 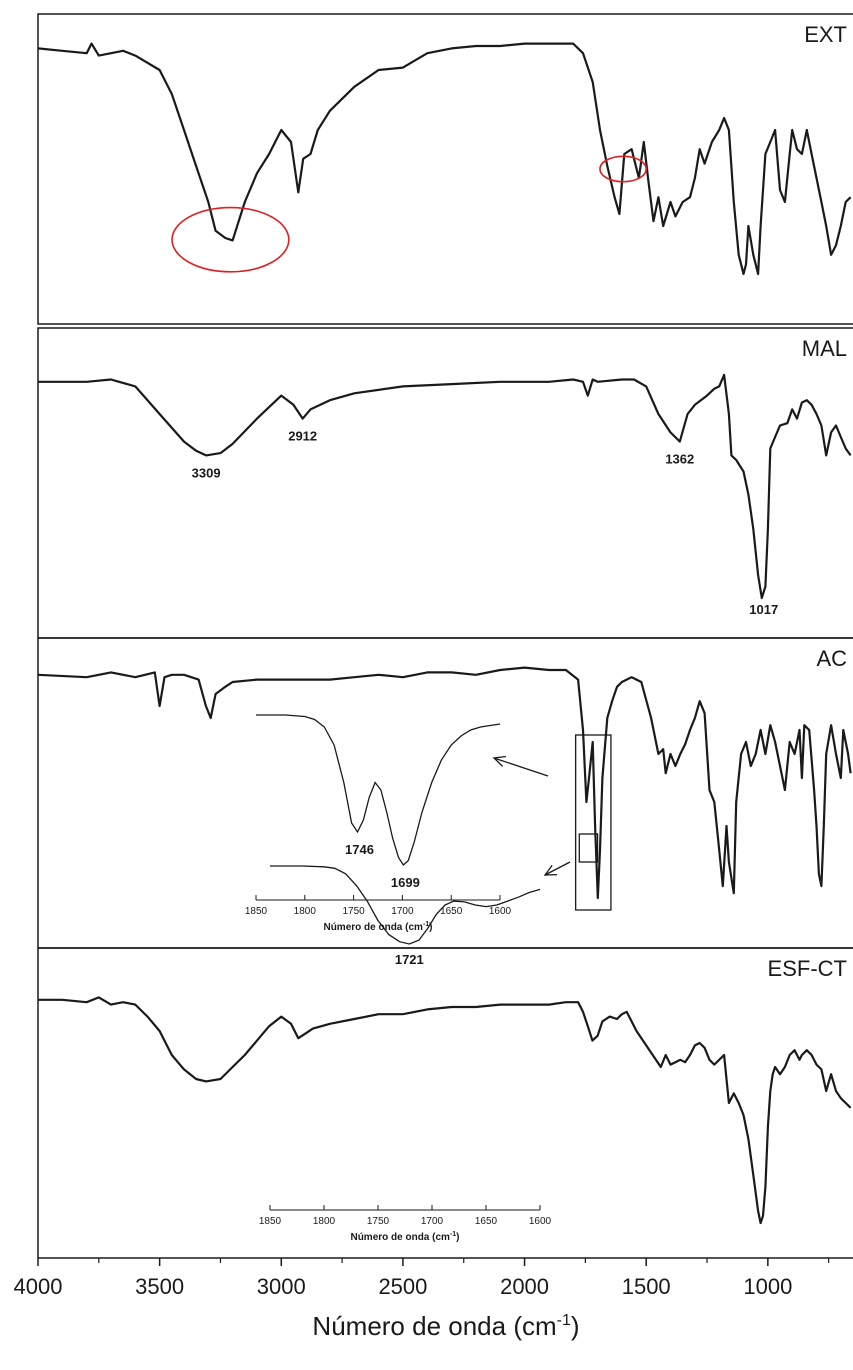 What do you see at coordinates (159, 1286) in the screenshot?
I see `x-tick-label-3500: 3500` at bounding box center [159, 1286].